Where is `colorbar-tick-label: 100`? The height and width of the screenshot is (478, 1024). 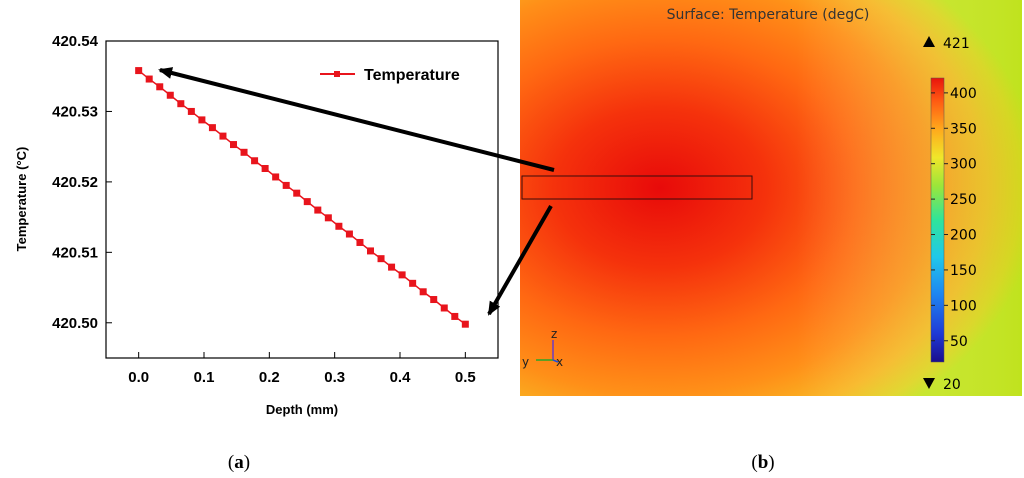
colorbar-tick-label: 100 is located at coordinates (963, 306).